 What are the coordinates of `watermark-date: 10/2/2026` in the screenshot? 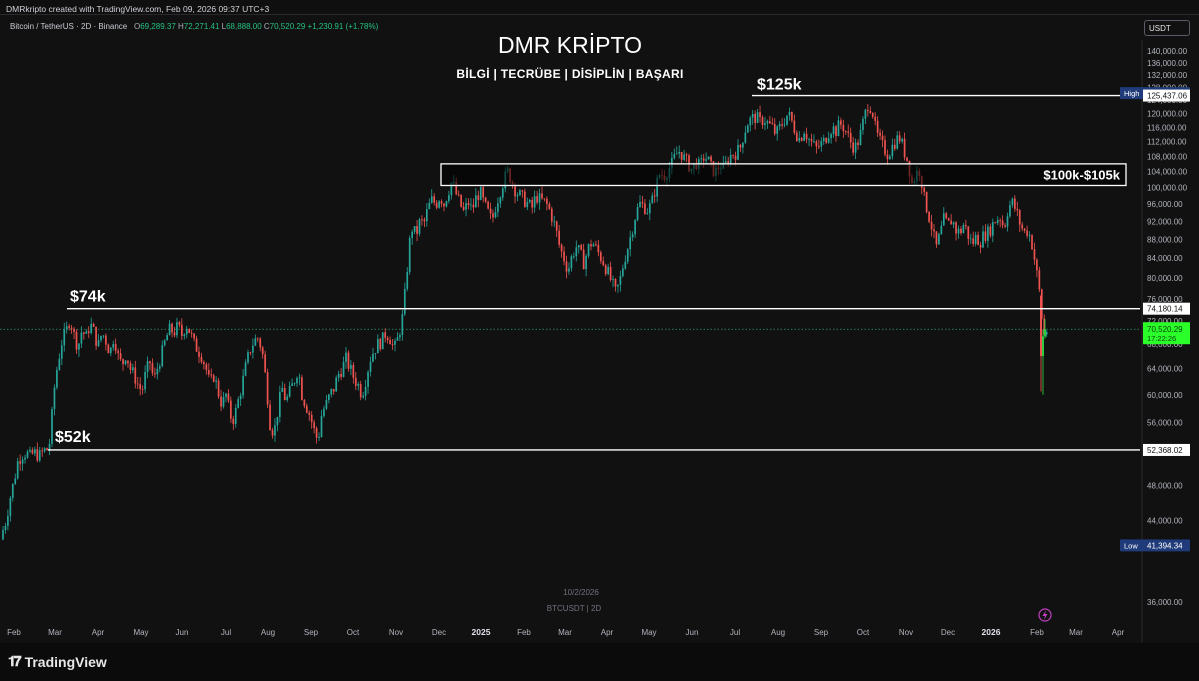 It's located at (581, 592).